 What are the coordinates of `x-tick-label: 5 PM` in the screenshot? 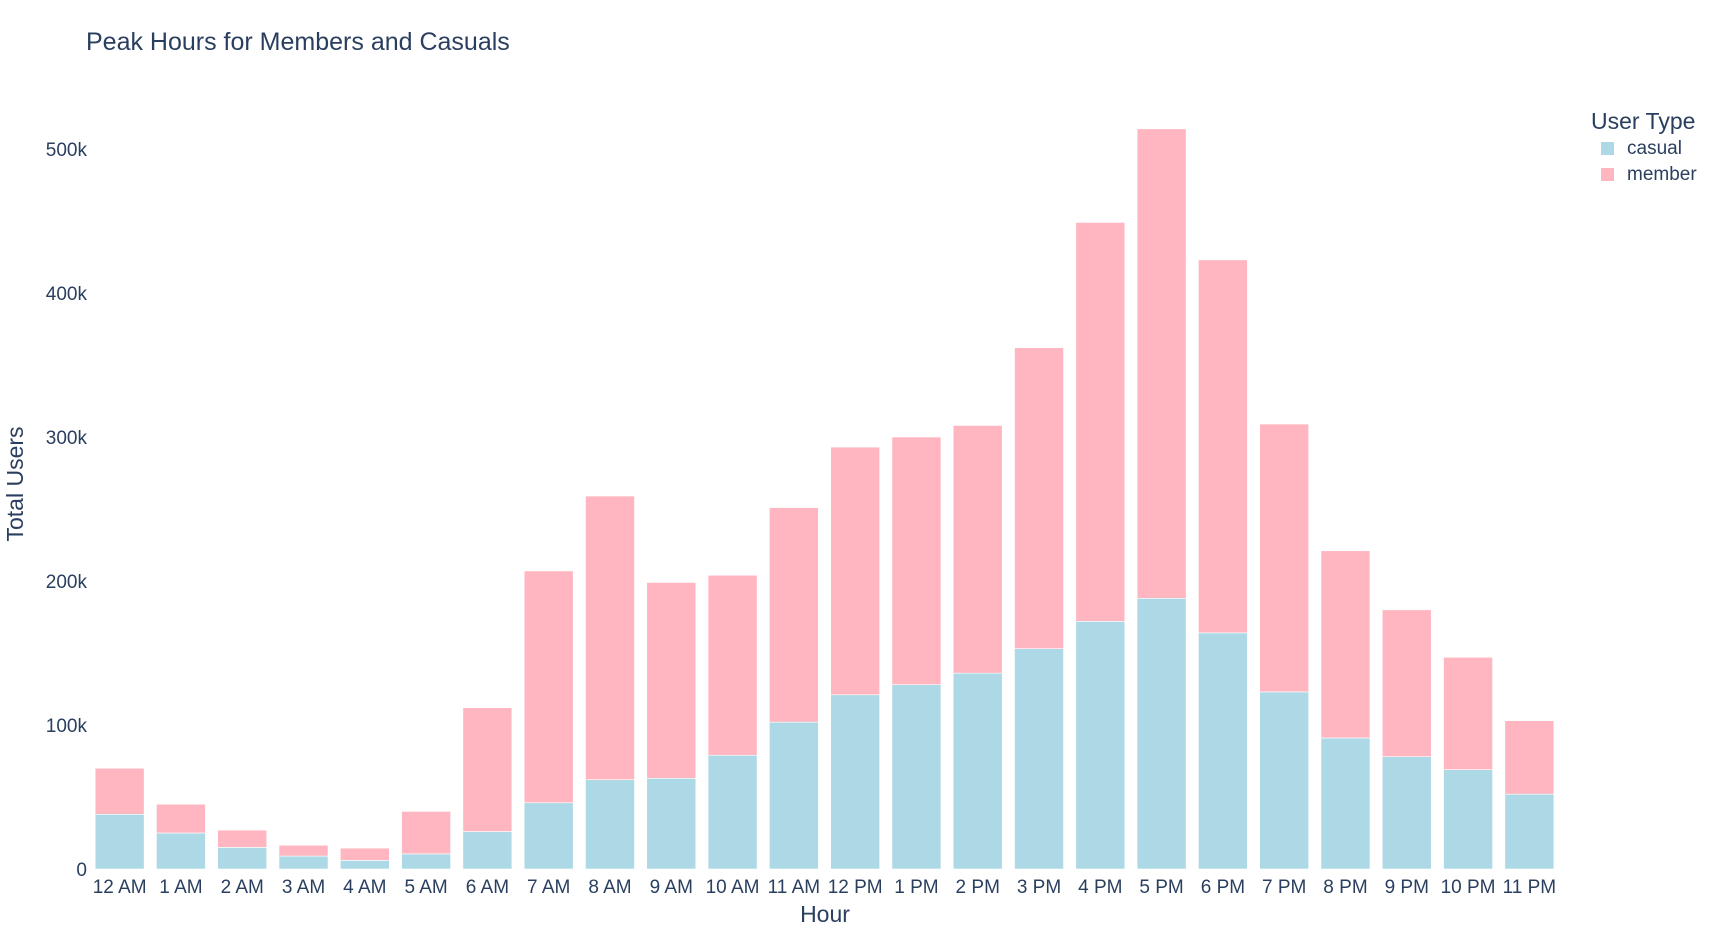 It's located at (1161, 887).